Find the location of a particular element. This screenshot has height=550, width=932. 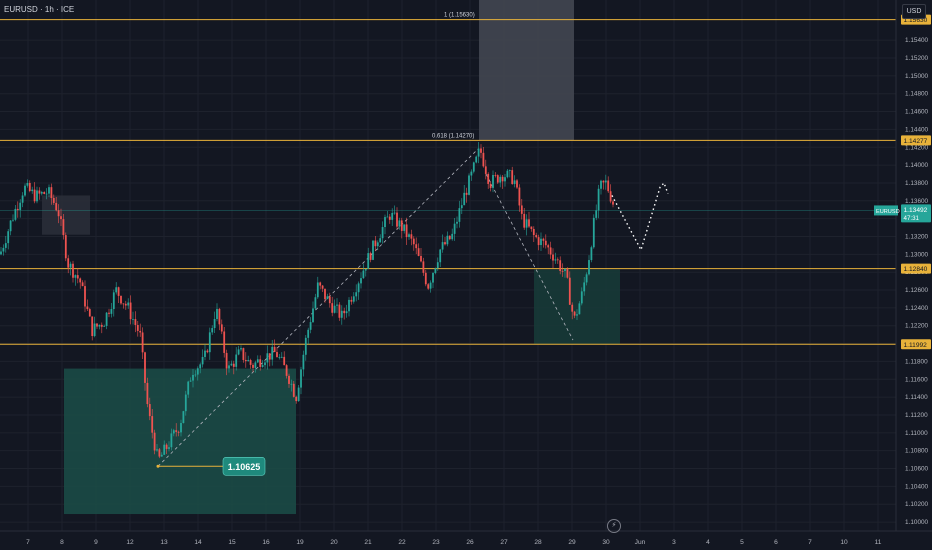

price-tick-label: 1.11800 is located at coordinates (916, 361).